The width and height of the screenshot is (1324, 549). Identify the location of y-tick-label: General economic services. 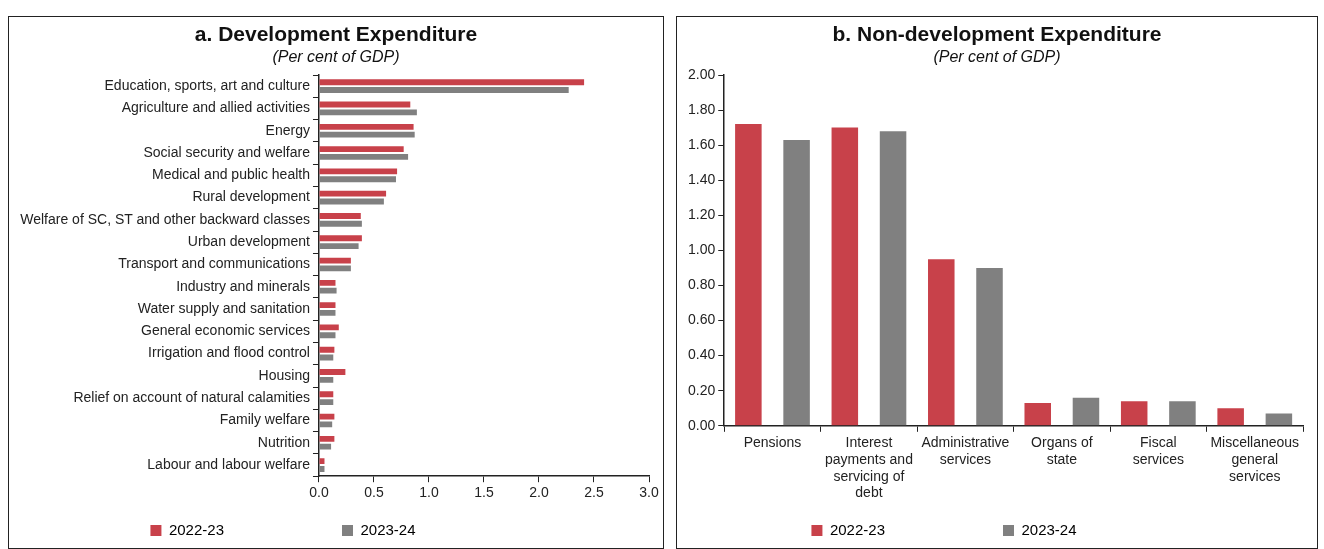
(225, 330).